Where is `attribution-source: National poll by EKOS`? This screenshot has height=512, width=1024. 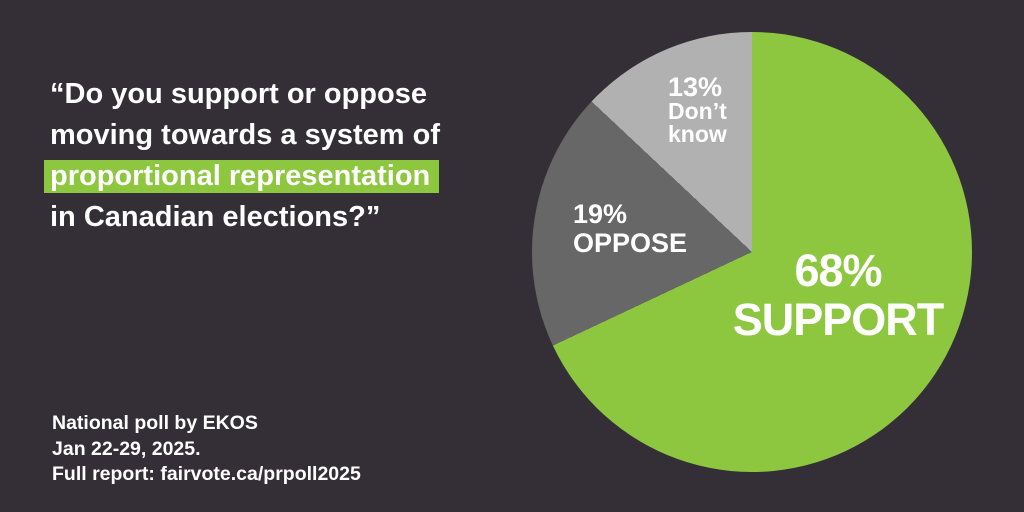 attribution-source: National poll by EKOS is located at coordinates (155, 423).